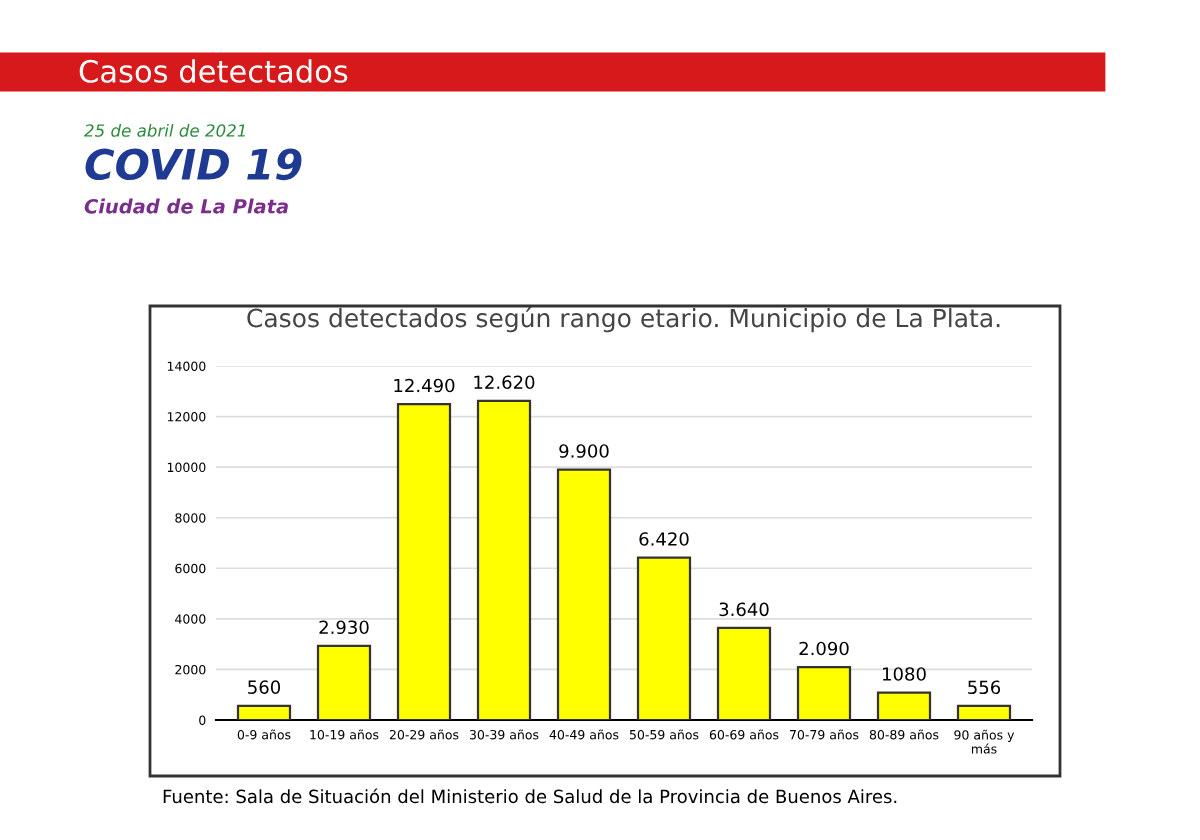 Image resolution: width=1200 pixels, height=840 pixels. What do you see at coordinates (164, 130) in the screenshot?
I see `text: 25 de abril de 2021` at bounding box center [164, 130].